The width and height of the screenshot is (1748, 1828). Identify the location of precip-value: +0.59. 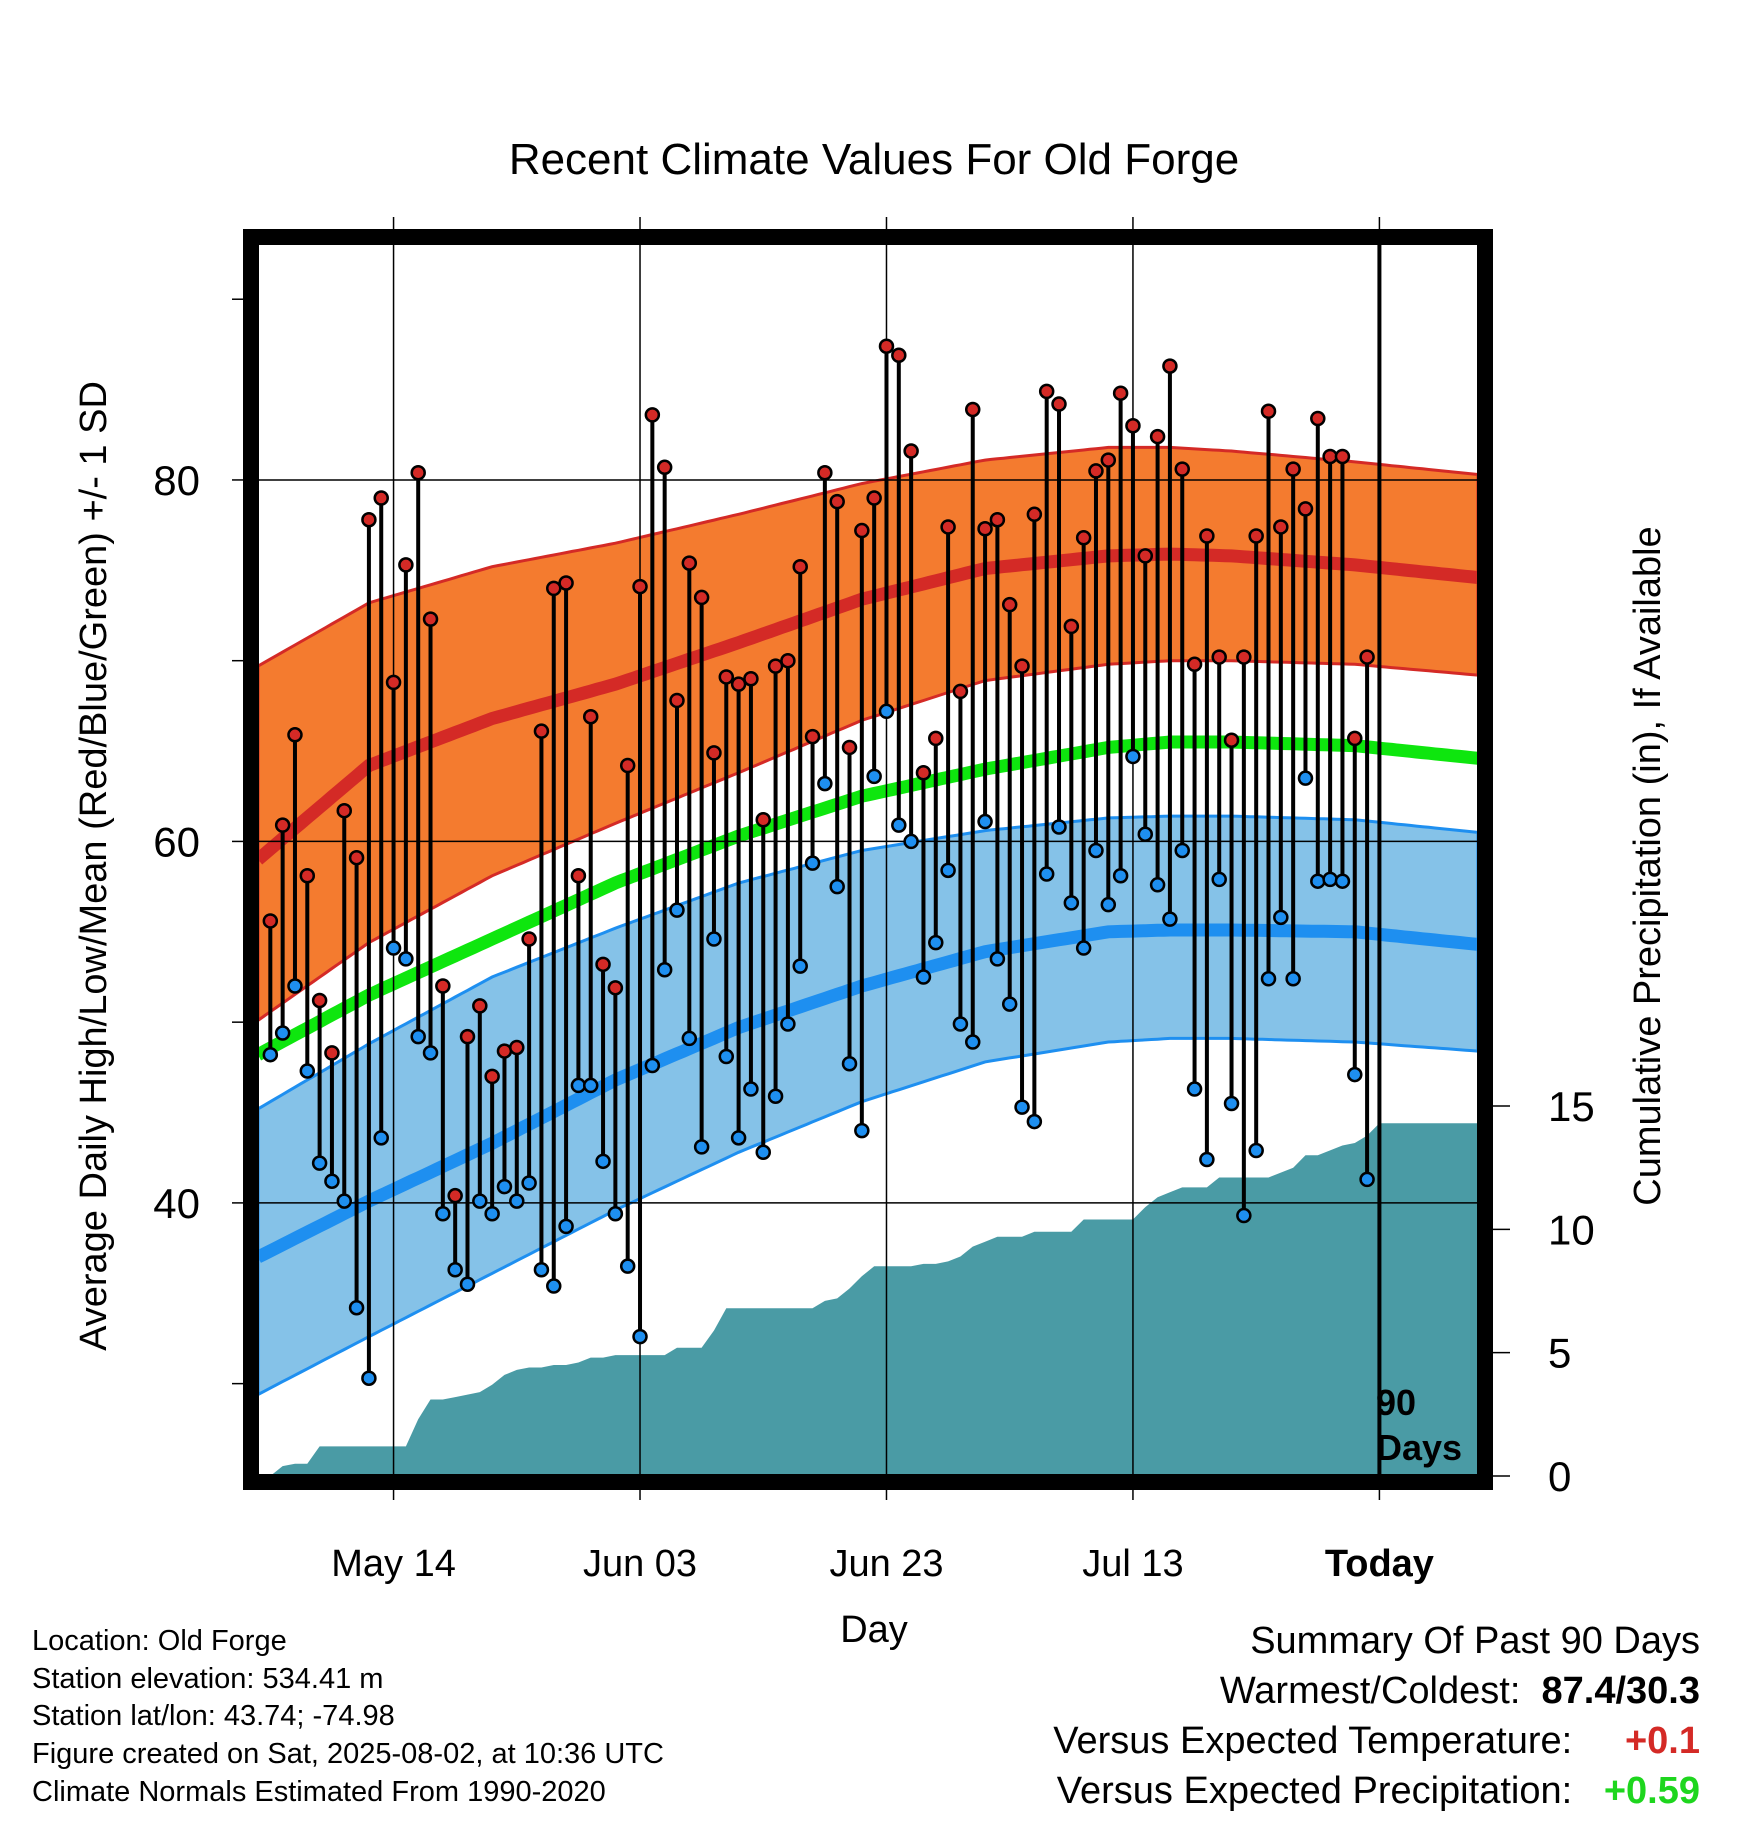
(1651, 1791).